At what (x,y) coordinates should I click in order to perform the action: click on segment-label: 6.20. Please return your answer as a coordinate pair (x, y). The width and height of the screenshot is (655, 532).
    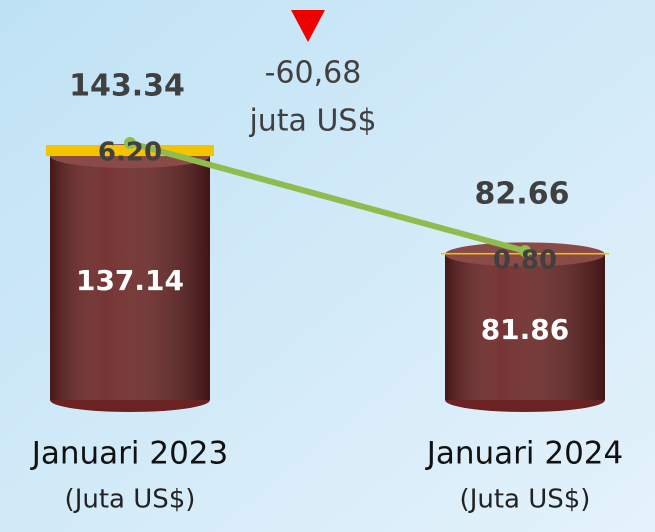
    Looking at the image, I should click on (130, 153).